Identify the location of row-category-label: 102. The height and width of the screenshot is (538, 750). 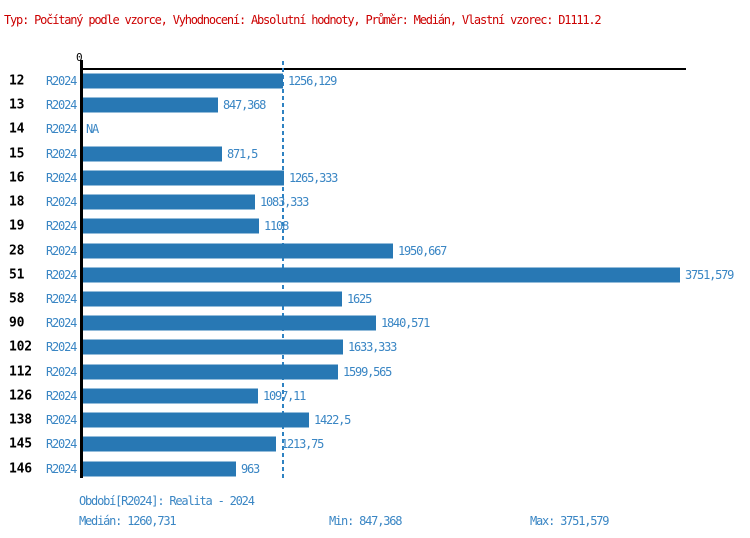
(20, 347).